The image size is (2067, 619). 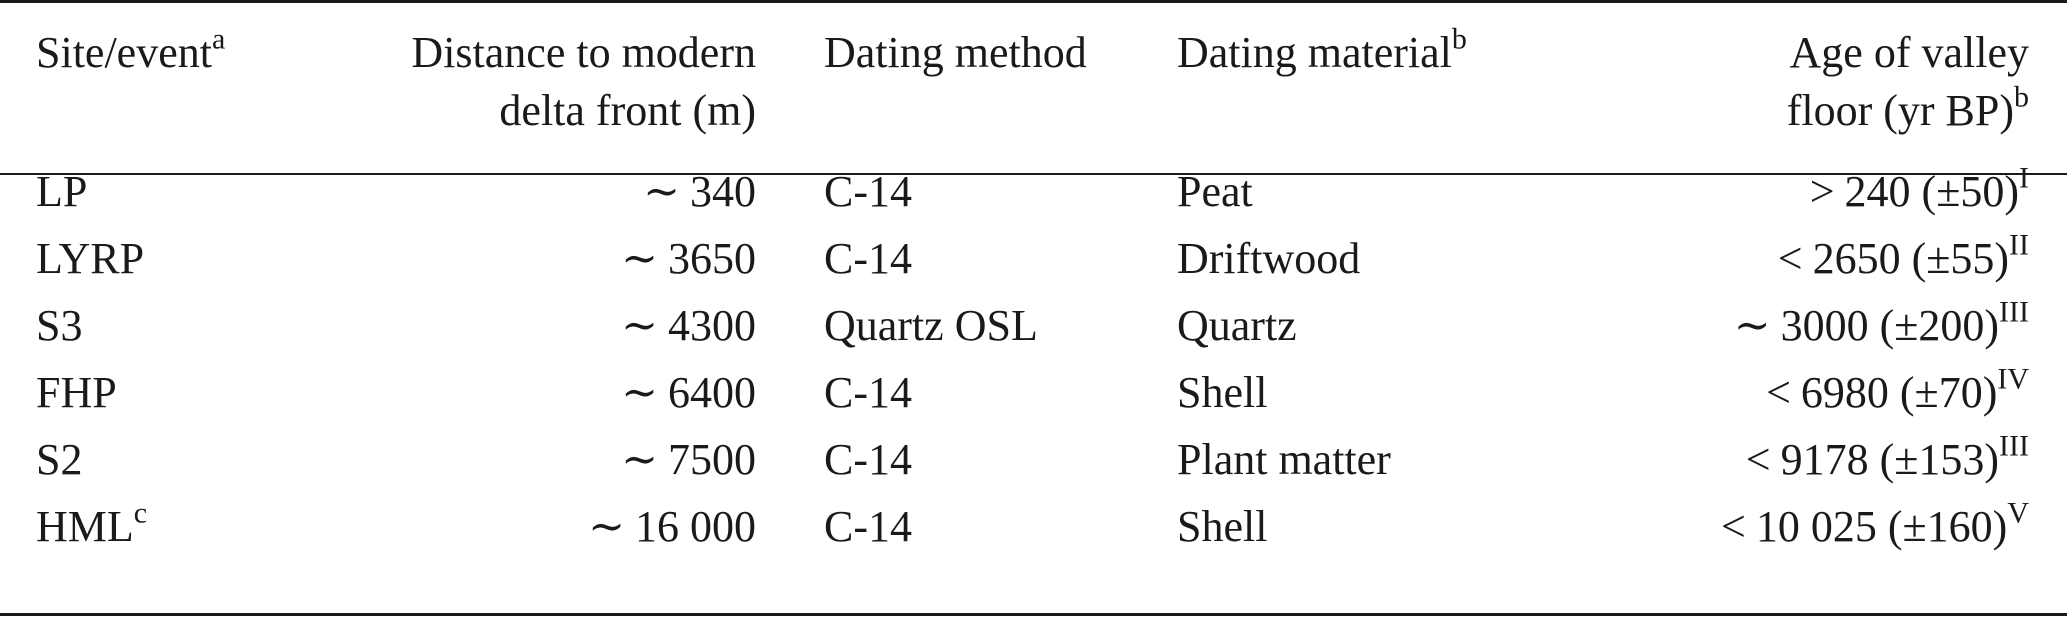 What do you see at coordinates (92, 523) in the screenshot?
I see `cell-site: HMLc` at bounding box center [92, 523].